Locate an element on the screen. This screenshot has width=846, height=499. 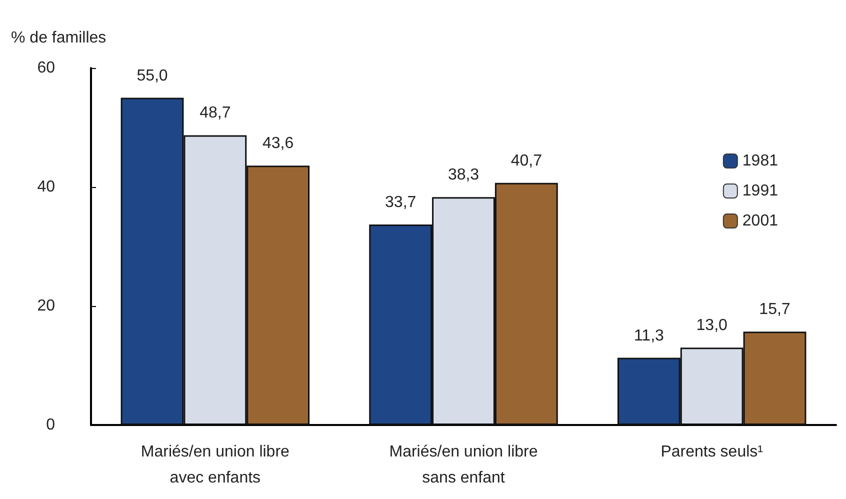
y-tick-label: 0 is located at coordinates (51, 425).